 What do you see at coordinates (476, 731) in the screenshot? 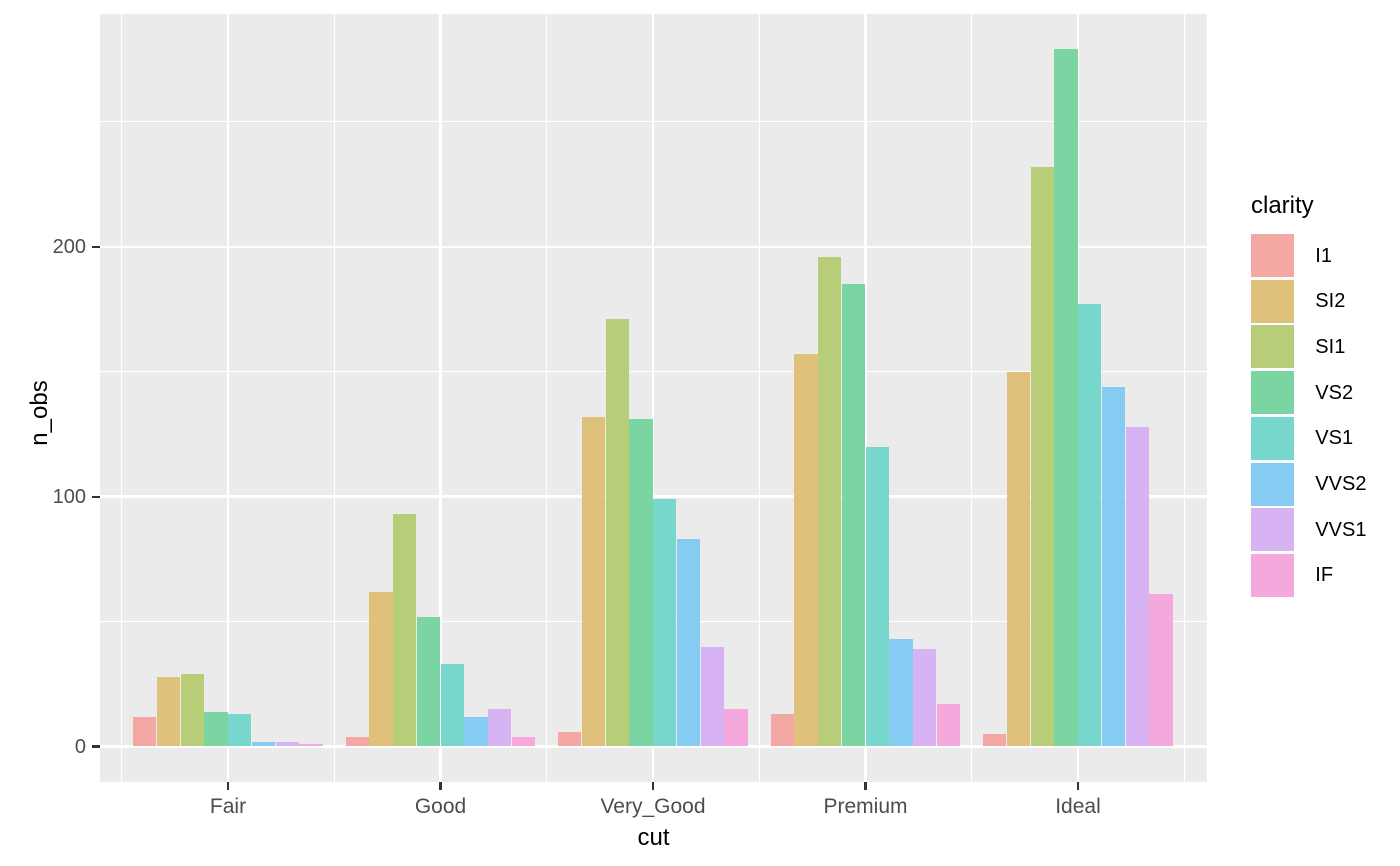
I see `bar-VVS2-Good` at bounding box center [476, 731].